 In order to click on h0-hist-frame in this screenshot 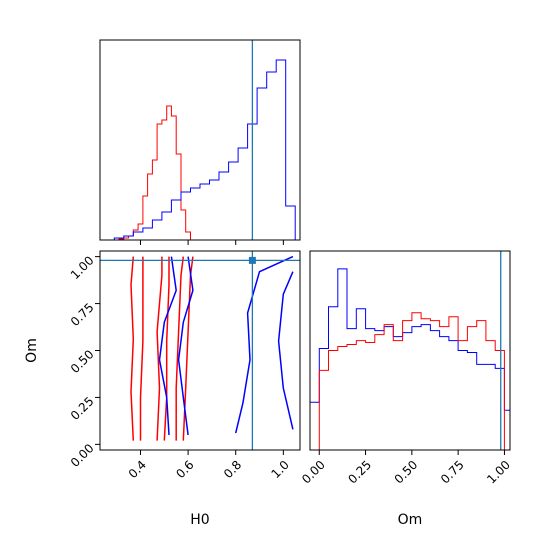, I will do `click(200, 140)`.